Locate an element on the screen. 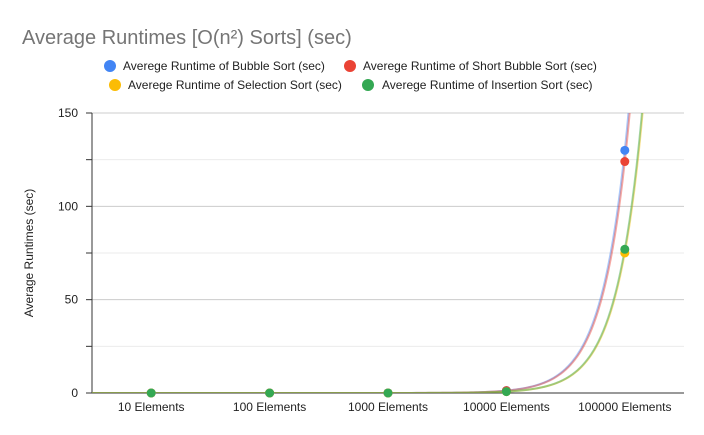 The height and width of the screenshot is (435, 704). legend-item-selection-sort: Averege Runtime of Selection Sort (sec) is located at coordinates (225, 85).